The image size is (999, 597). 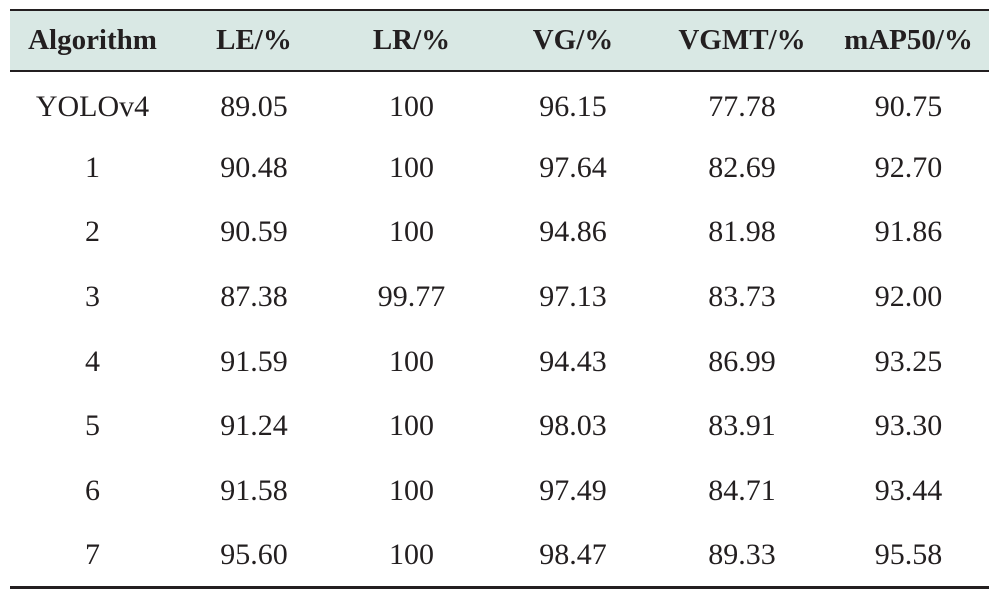 I want to click on table-row: 5 91.24 100 98.03 83.91 93.30, so click(x=499, y=426).